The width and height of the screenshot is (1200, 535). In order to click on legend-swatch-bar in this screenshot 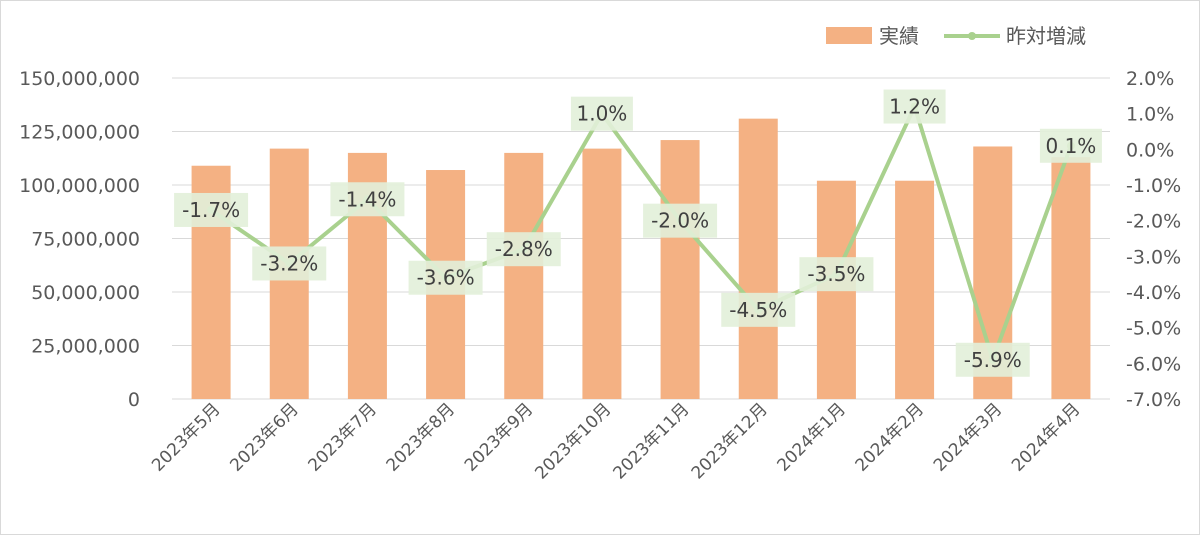, I will do `click(849, 35)`.